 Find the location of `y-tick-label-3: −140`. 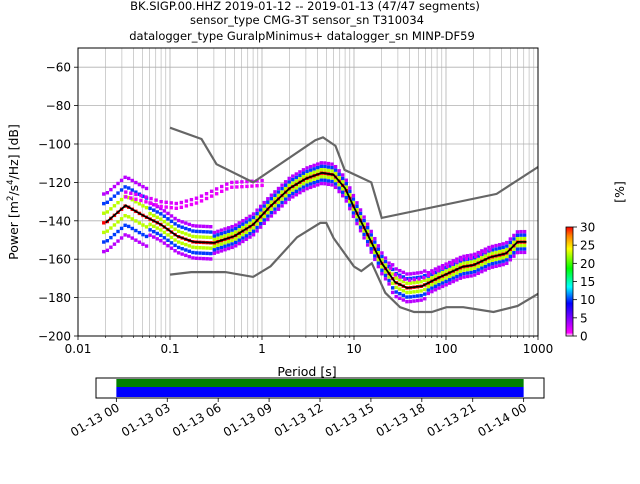

y-tick-label-3: −140 is located at coordinates (54, 221).